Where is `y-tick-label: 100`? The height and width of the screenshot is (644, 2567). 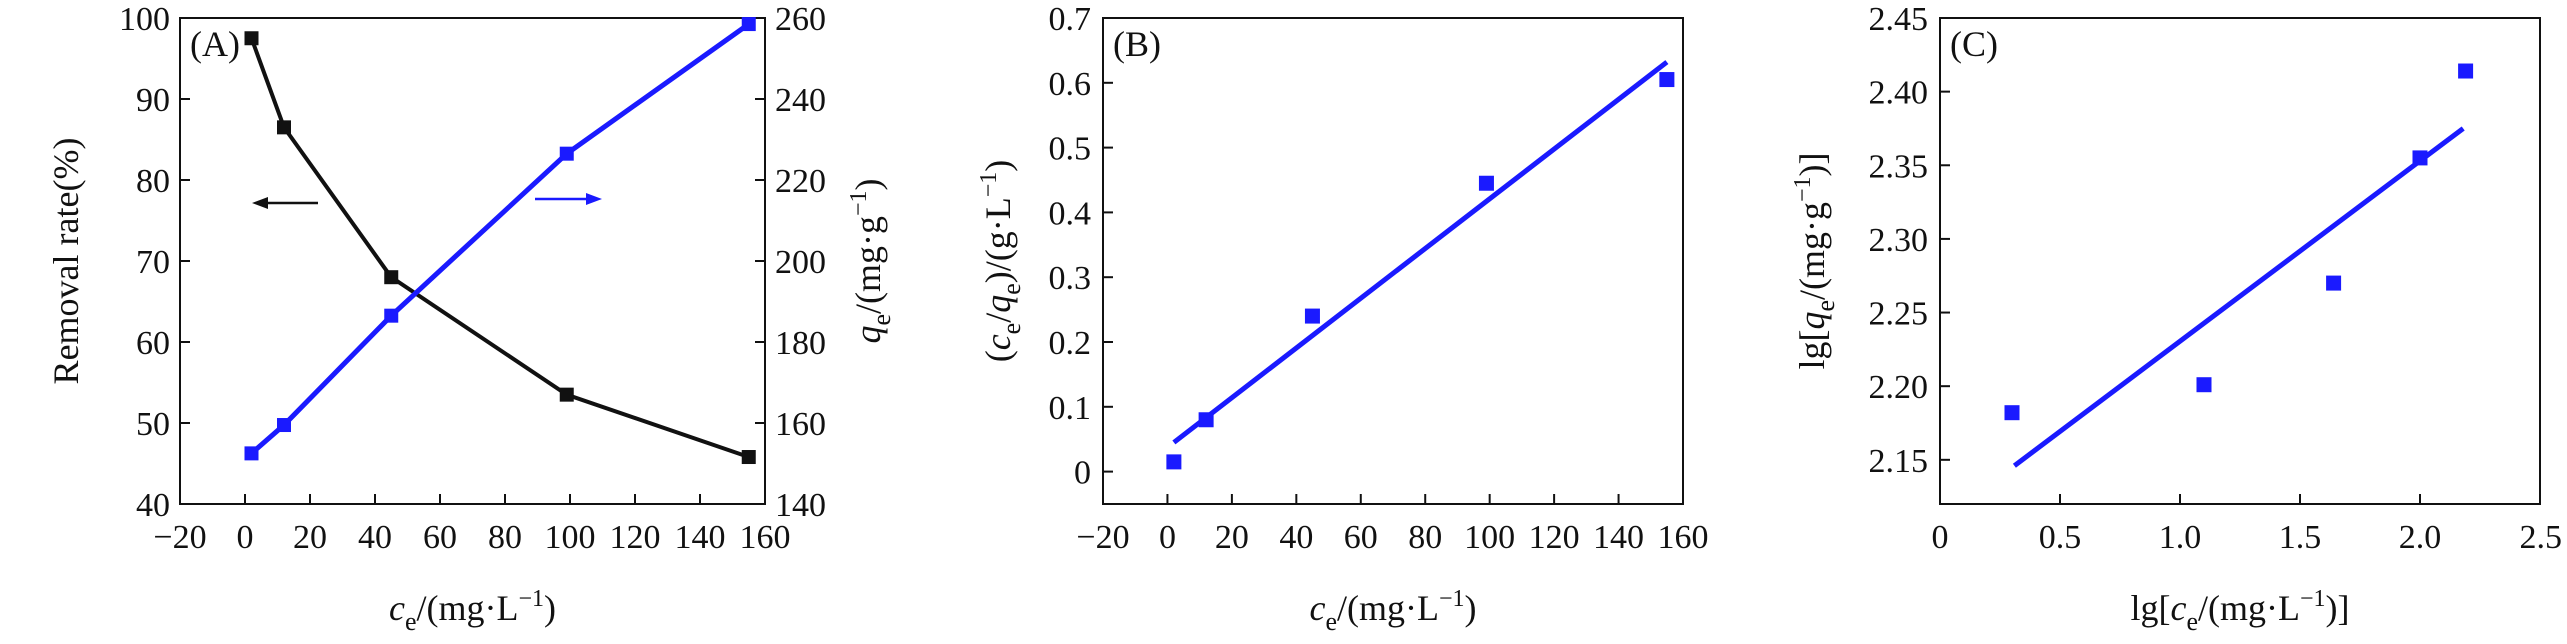 y-tick-label: 100 is located at coordinates (144, 19).